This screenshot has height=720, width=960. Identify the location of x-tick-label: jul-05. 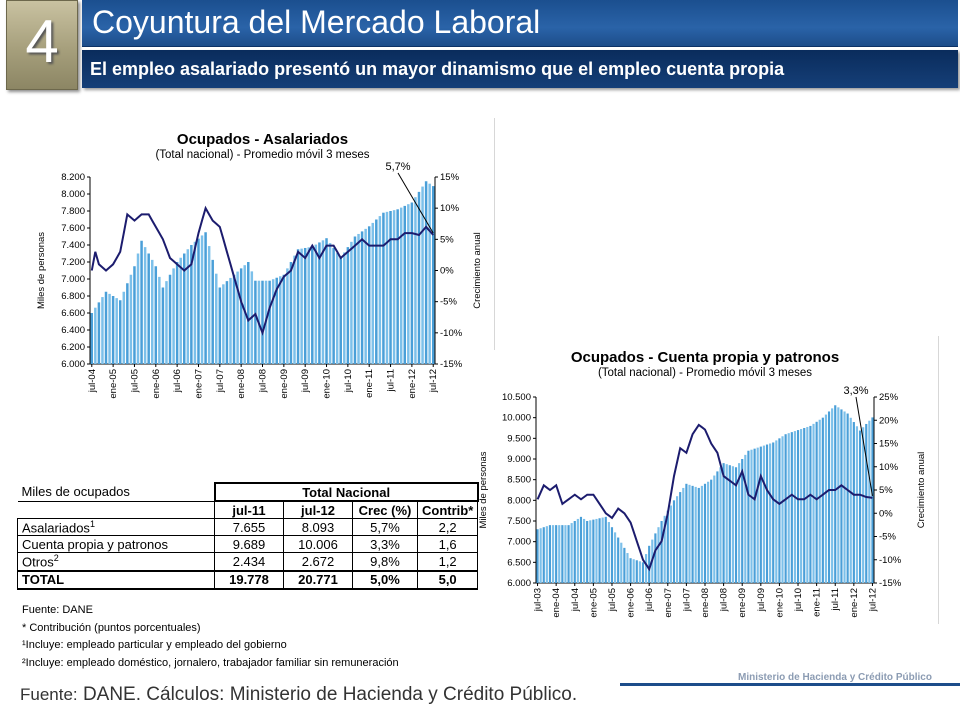
(612, 600).